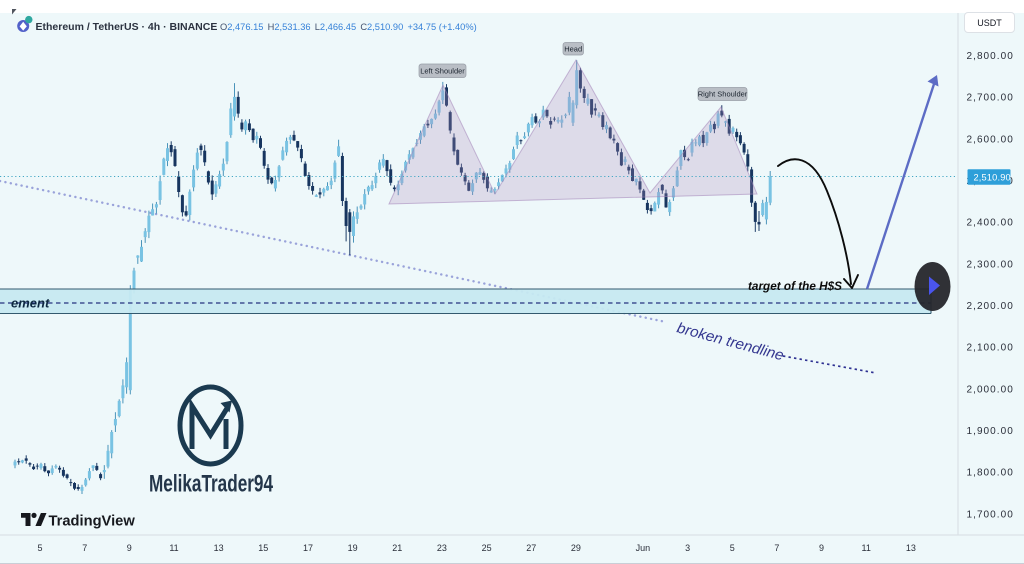 The width and height of the screenshot is (1024, 564). I want to click on svg-text: Left Shoulder, so click(442, 71).